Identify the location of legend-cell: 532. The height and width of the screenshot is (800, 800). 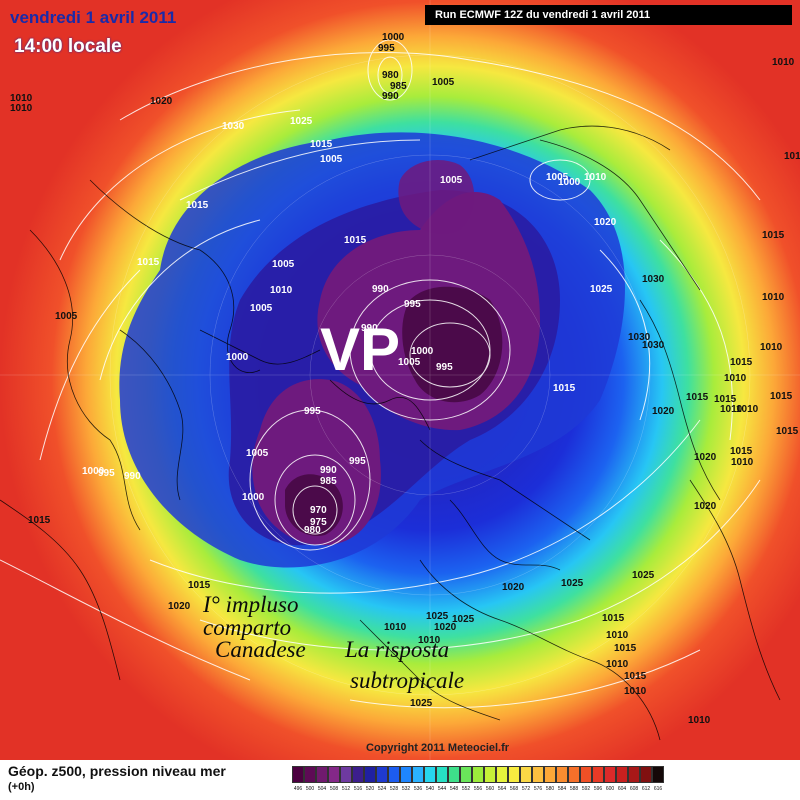
(406, 781).